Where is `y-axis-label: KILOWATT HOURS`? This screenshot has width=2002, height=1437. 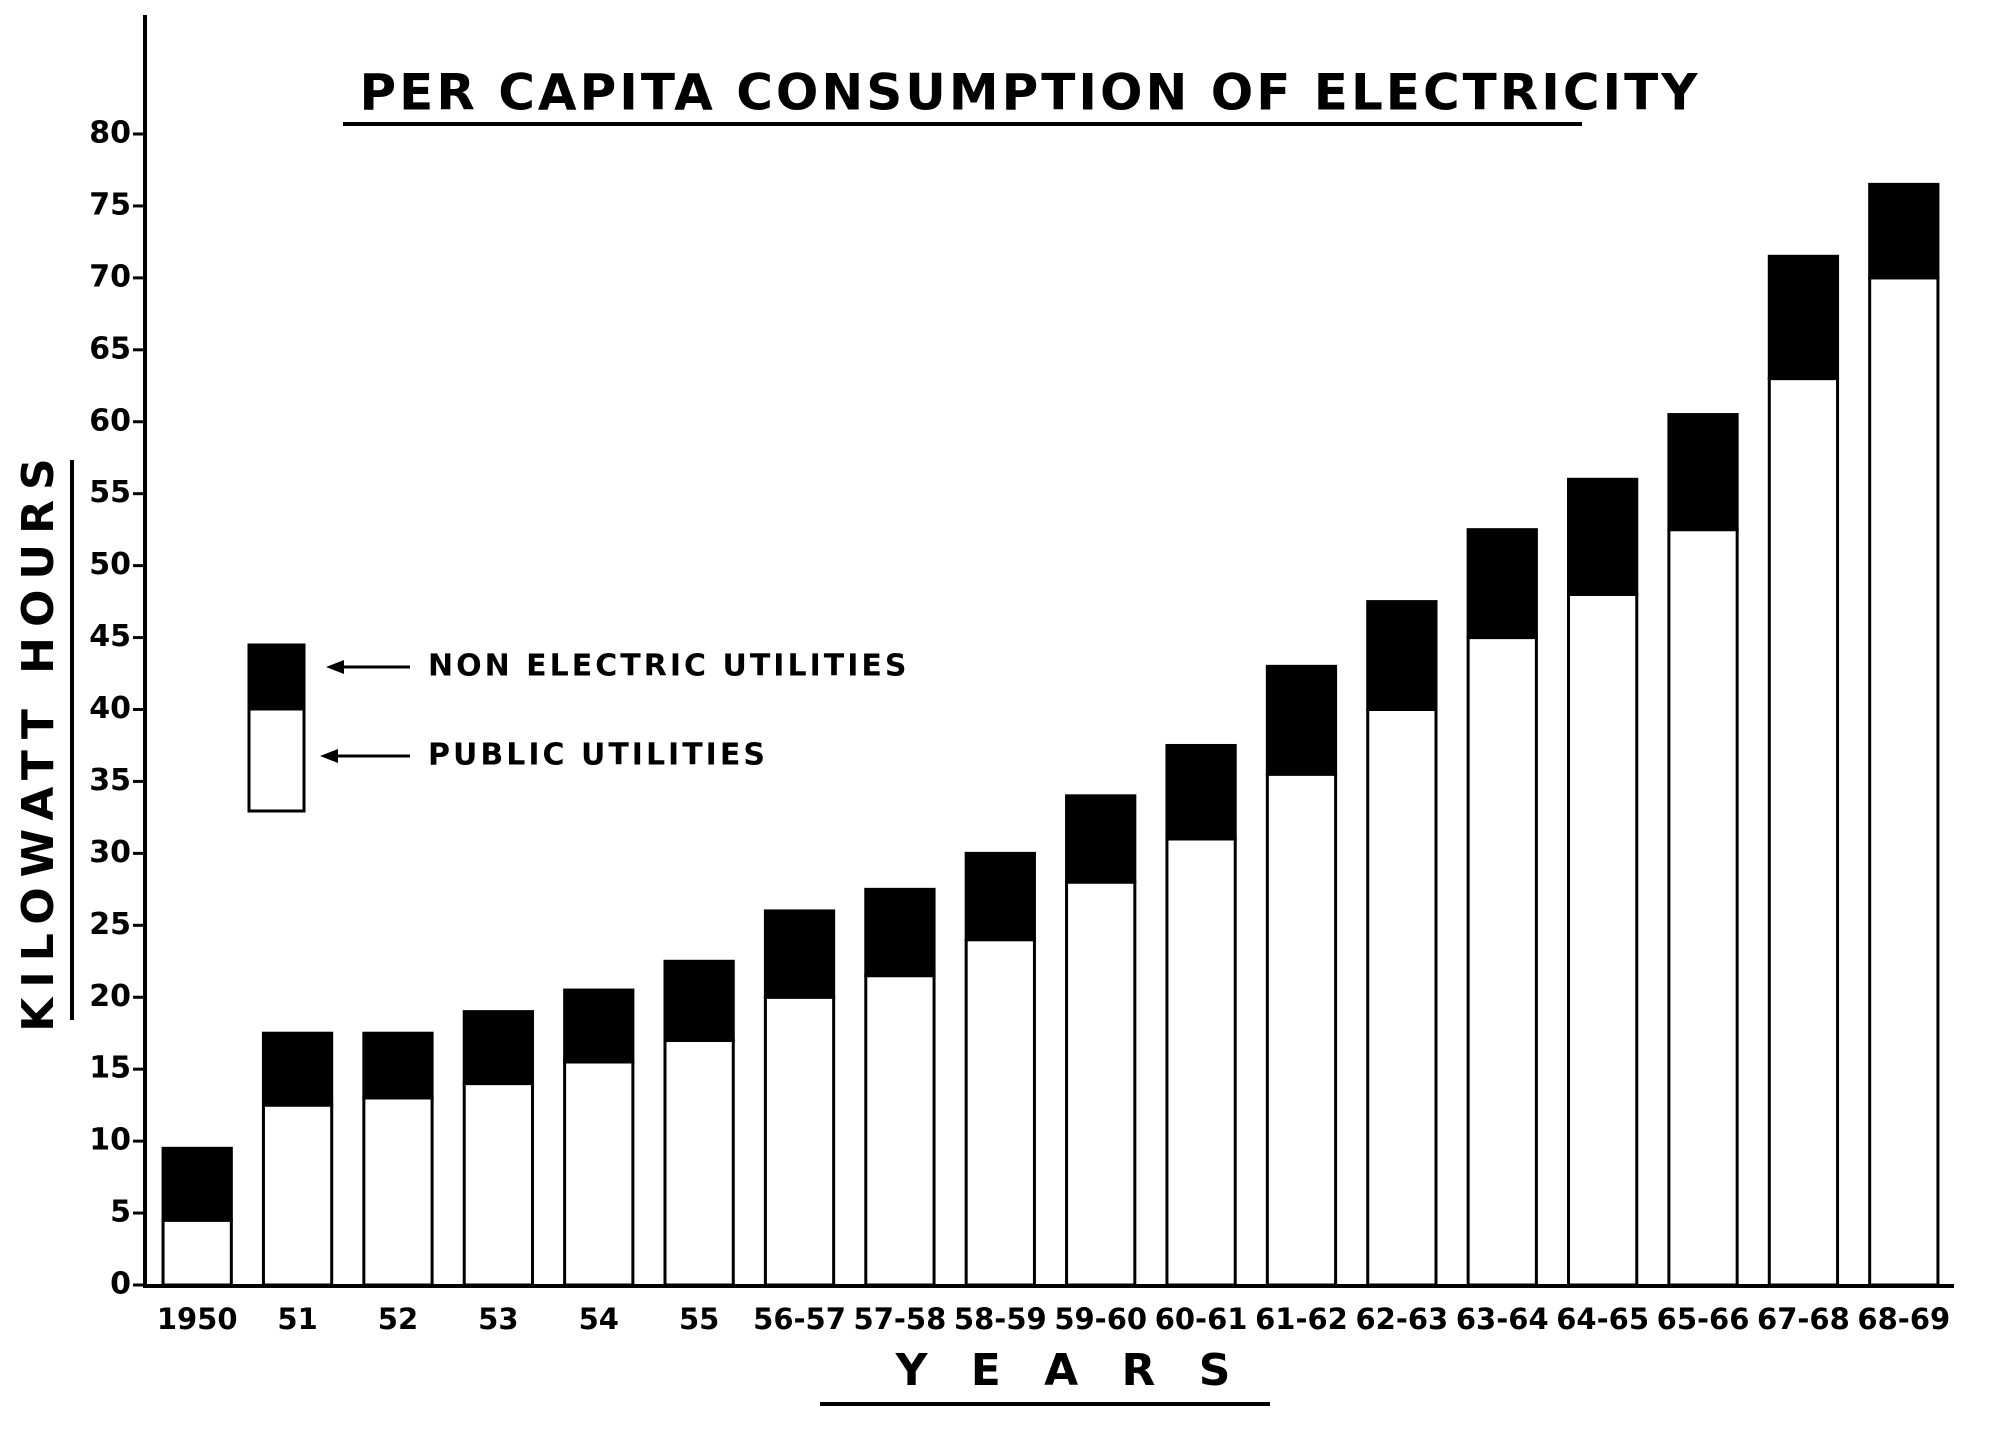 y-axis-label: KILOWATT HOURS is located at coordinates (38, 739).